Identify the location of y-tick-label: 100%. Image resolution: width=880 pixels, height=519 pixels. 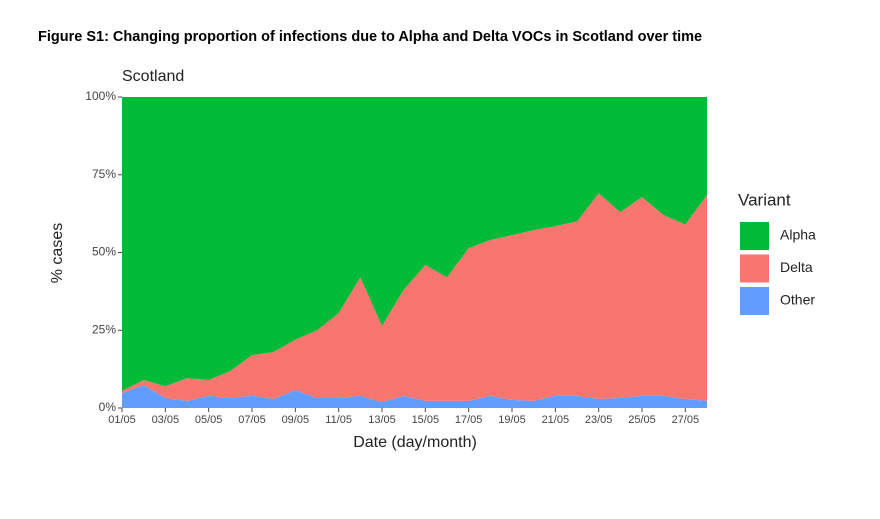
(100, 96).